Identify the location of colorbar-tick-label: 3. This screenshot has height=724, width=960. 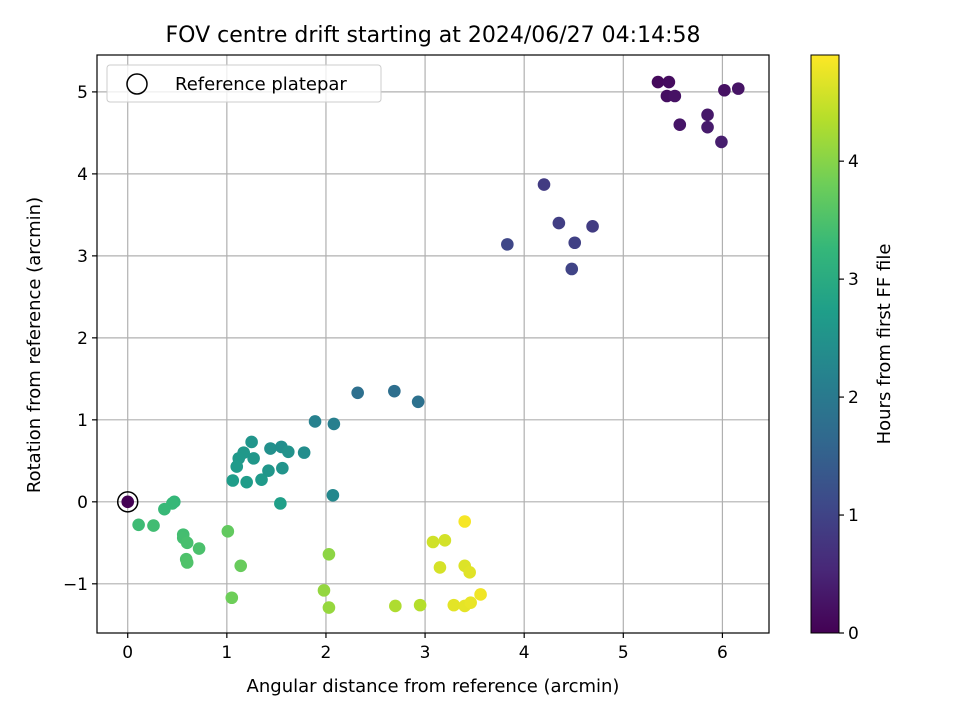
(853, 280).